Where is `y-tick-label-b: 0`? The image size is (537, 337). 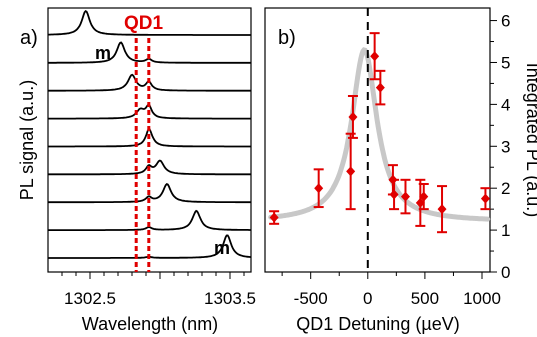
y-tick-label-b: 0 is located at coordinates (505, 272).